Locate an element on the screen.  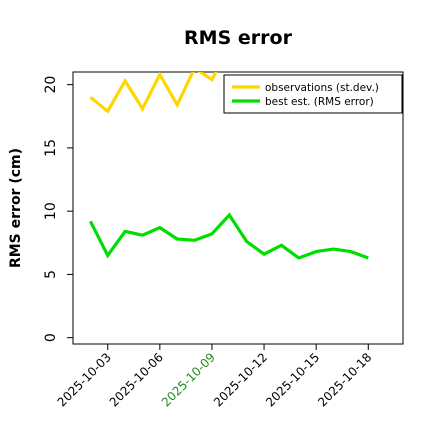
x-tick-label: 2025-10-18 is located at coordinates (344, 379).